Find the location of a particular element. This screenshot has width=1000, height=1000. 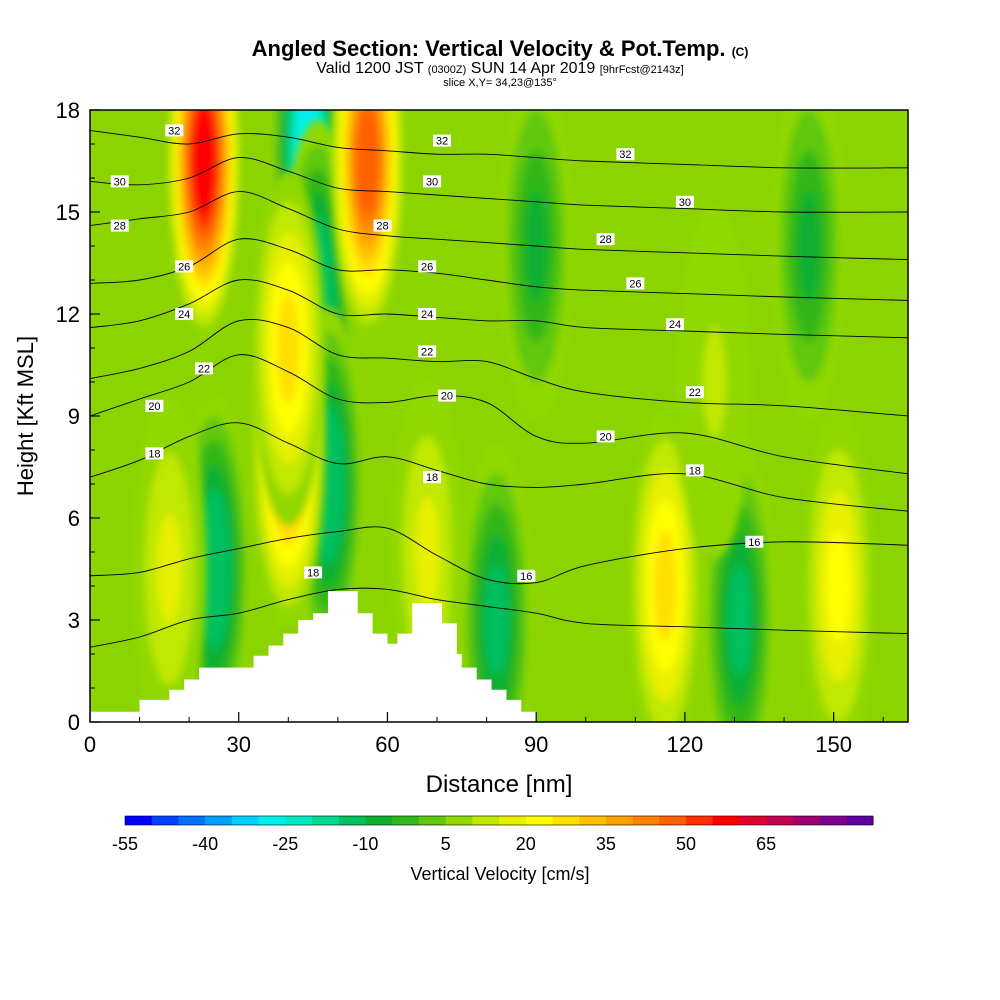

terrain-profile is located at coordinates (499, 656).